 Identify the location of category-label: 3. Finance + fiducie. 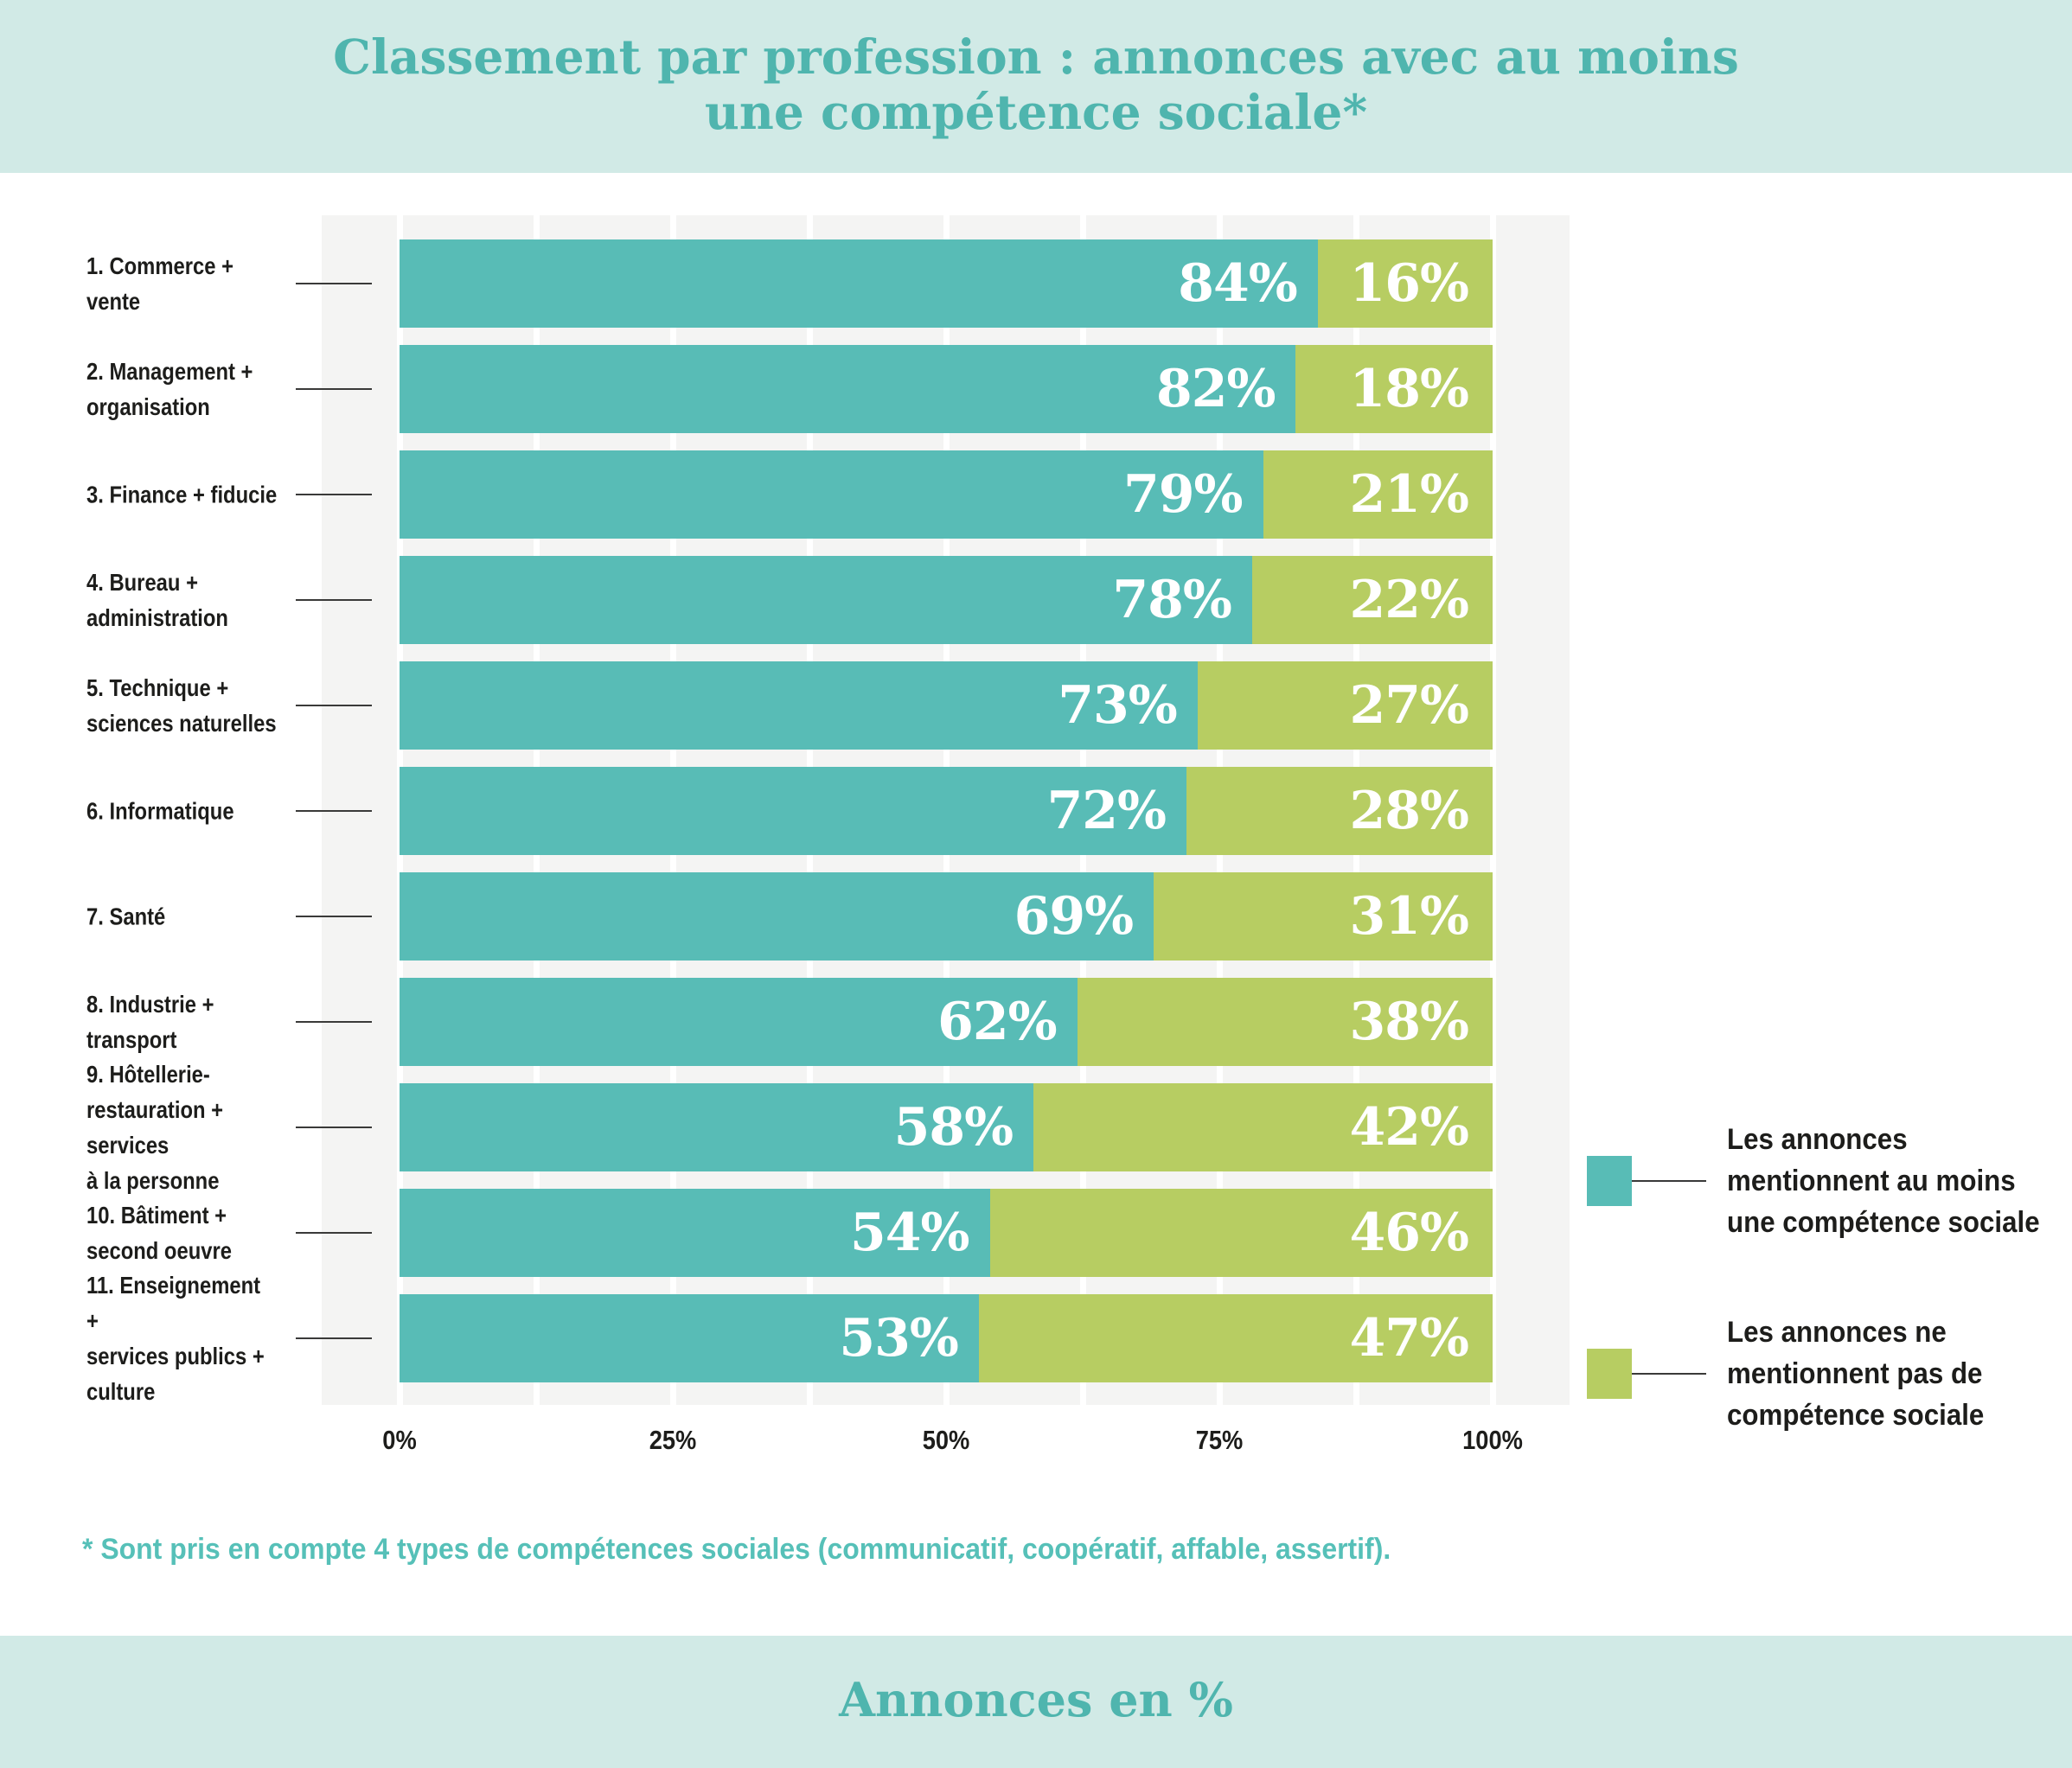
(182, 495).